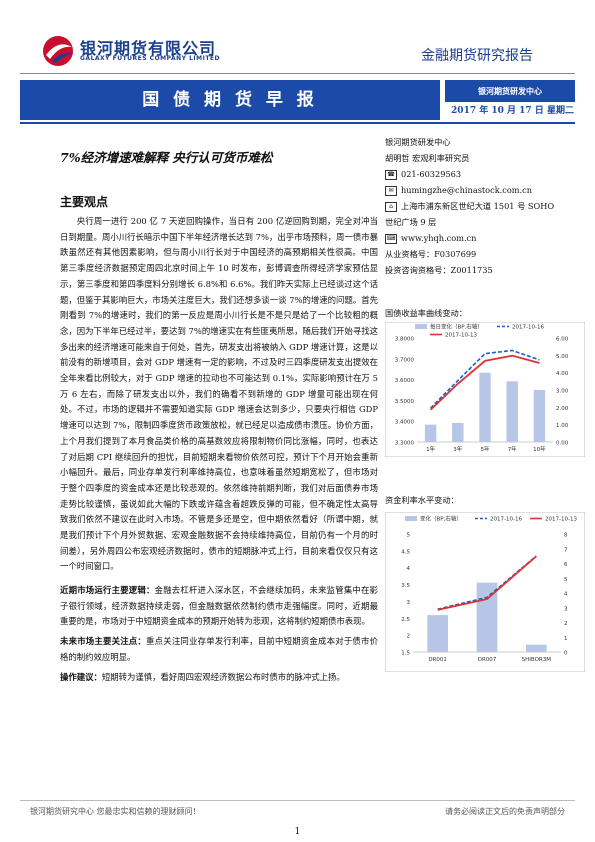 The height and width of the screenshot is (842, 595). Describe the element at coordinates (457, 449) in the screenshot. I see `x-tick-label: 3年` at that location.